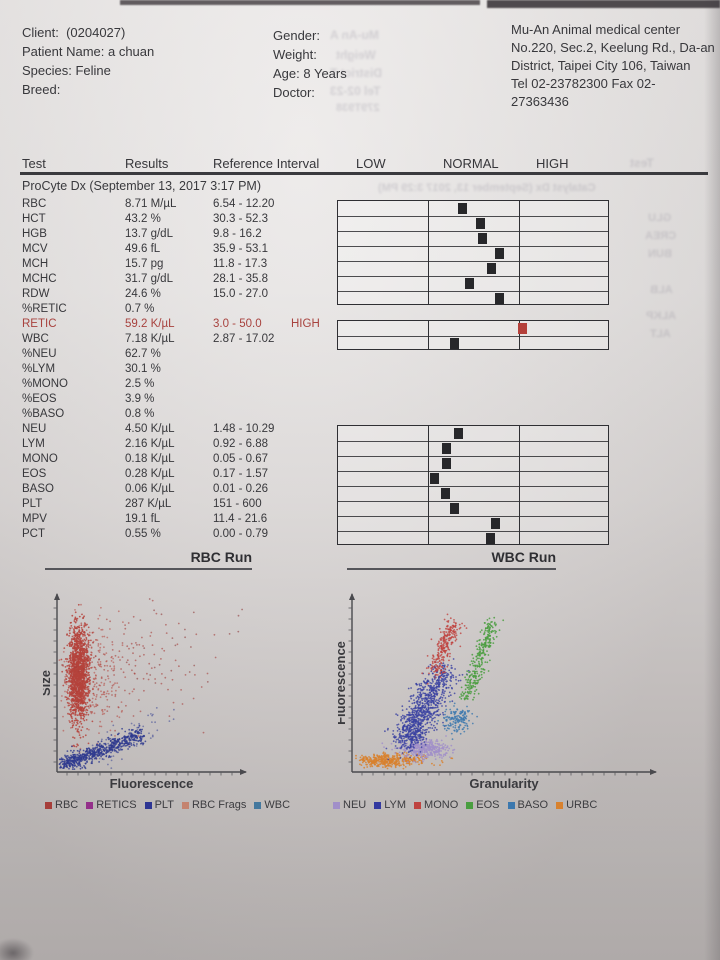 This screenshot has width=720, height=960. Describe the element at coordinates (360, 340) in the screenshot. I see `table-row: WBC 7.18 K/µL 2.87 - 17.02` at that location.